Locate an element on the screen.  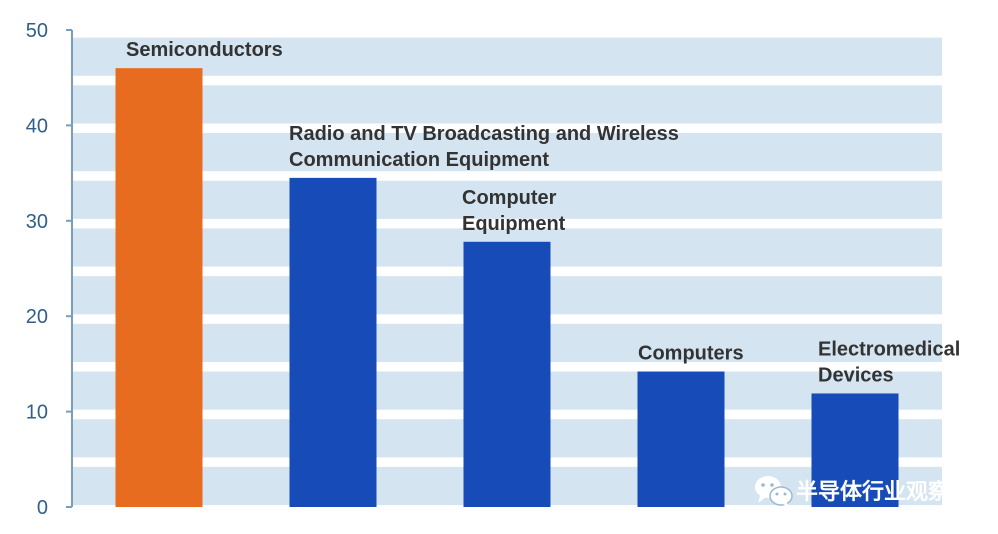
watermark: 半导体行业观察 is located at coordinates (853, 492).